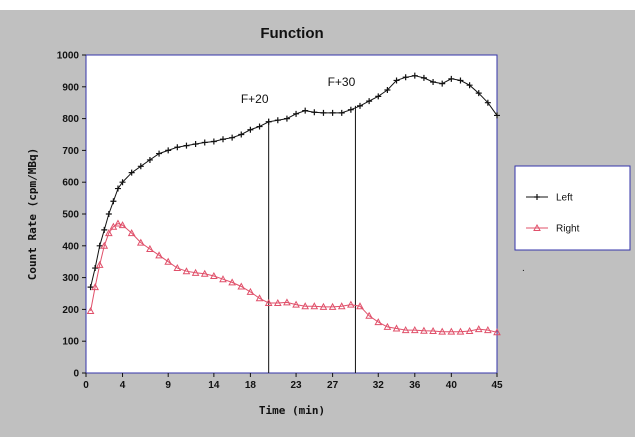  What do you see at coordinates (379, 385) in the screenshot?
I see `x-tick-label: 32` at bounding box center [379, 385].